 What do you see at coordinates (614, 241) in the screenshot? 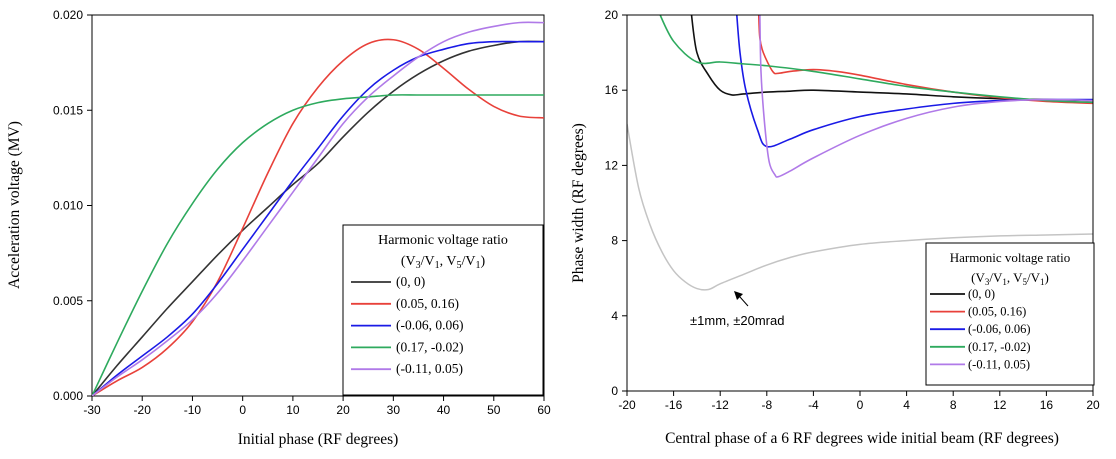
I see `y-tick-label: 8` at bounding box center [614, 241].